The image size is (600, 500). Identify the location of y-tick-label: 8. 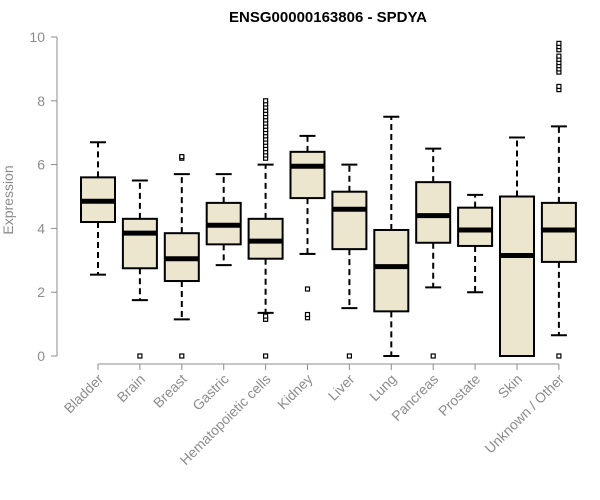
(41, 101).